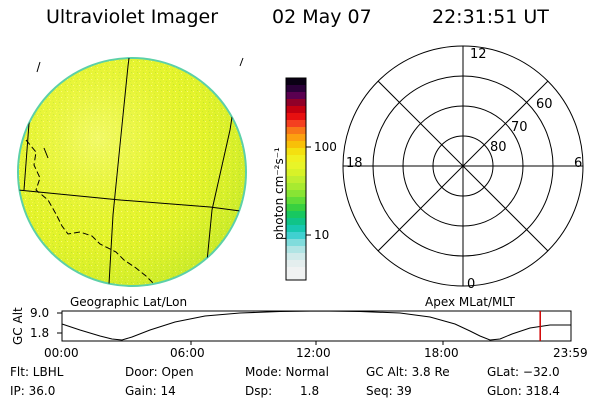 The image size is (600, 400). Describe the element at coordinates (325, 147) in the screenshot. I see `colorbar-tick-100: 100` at that location.